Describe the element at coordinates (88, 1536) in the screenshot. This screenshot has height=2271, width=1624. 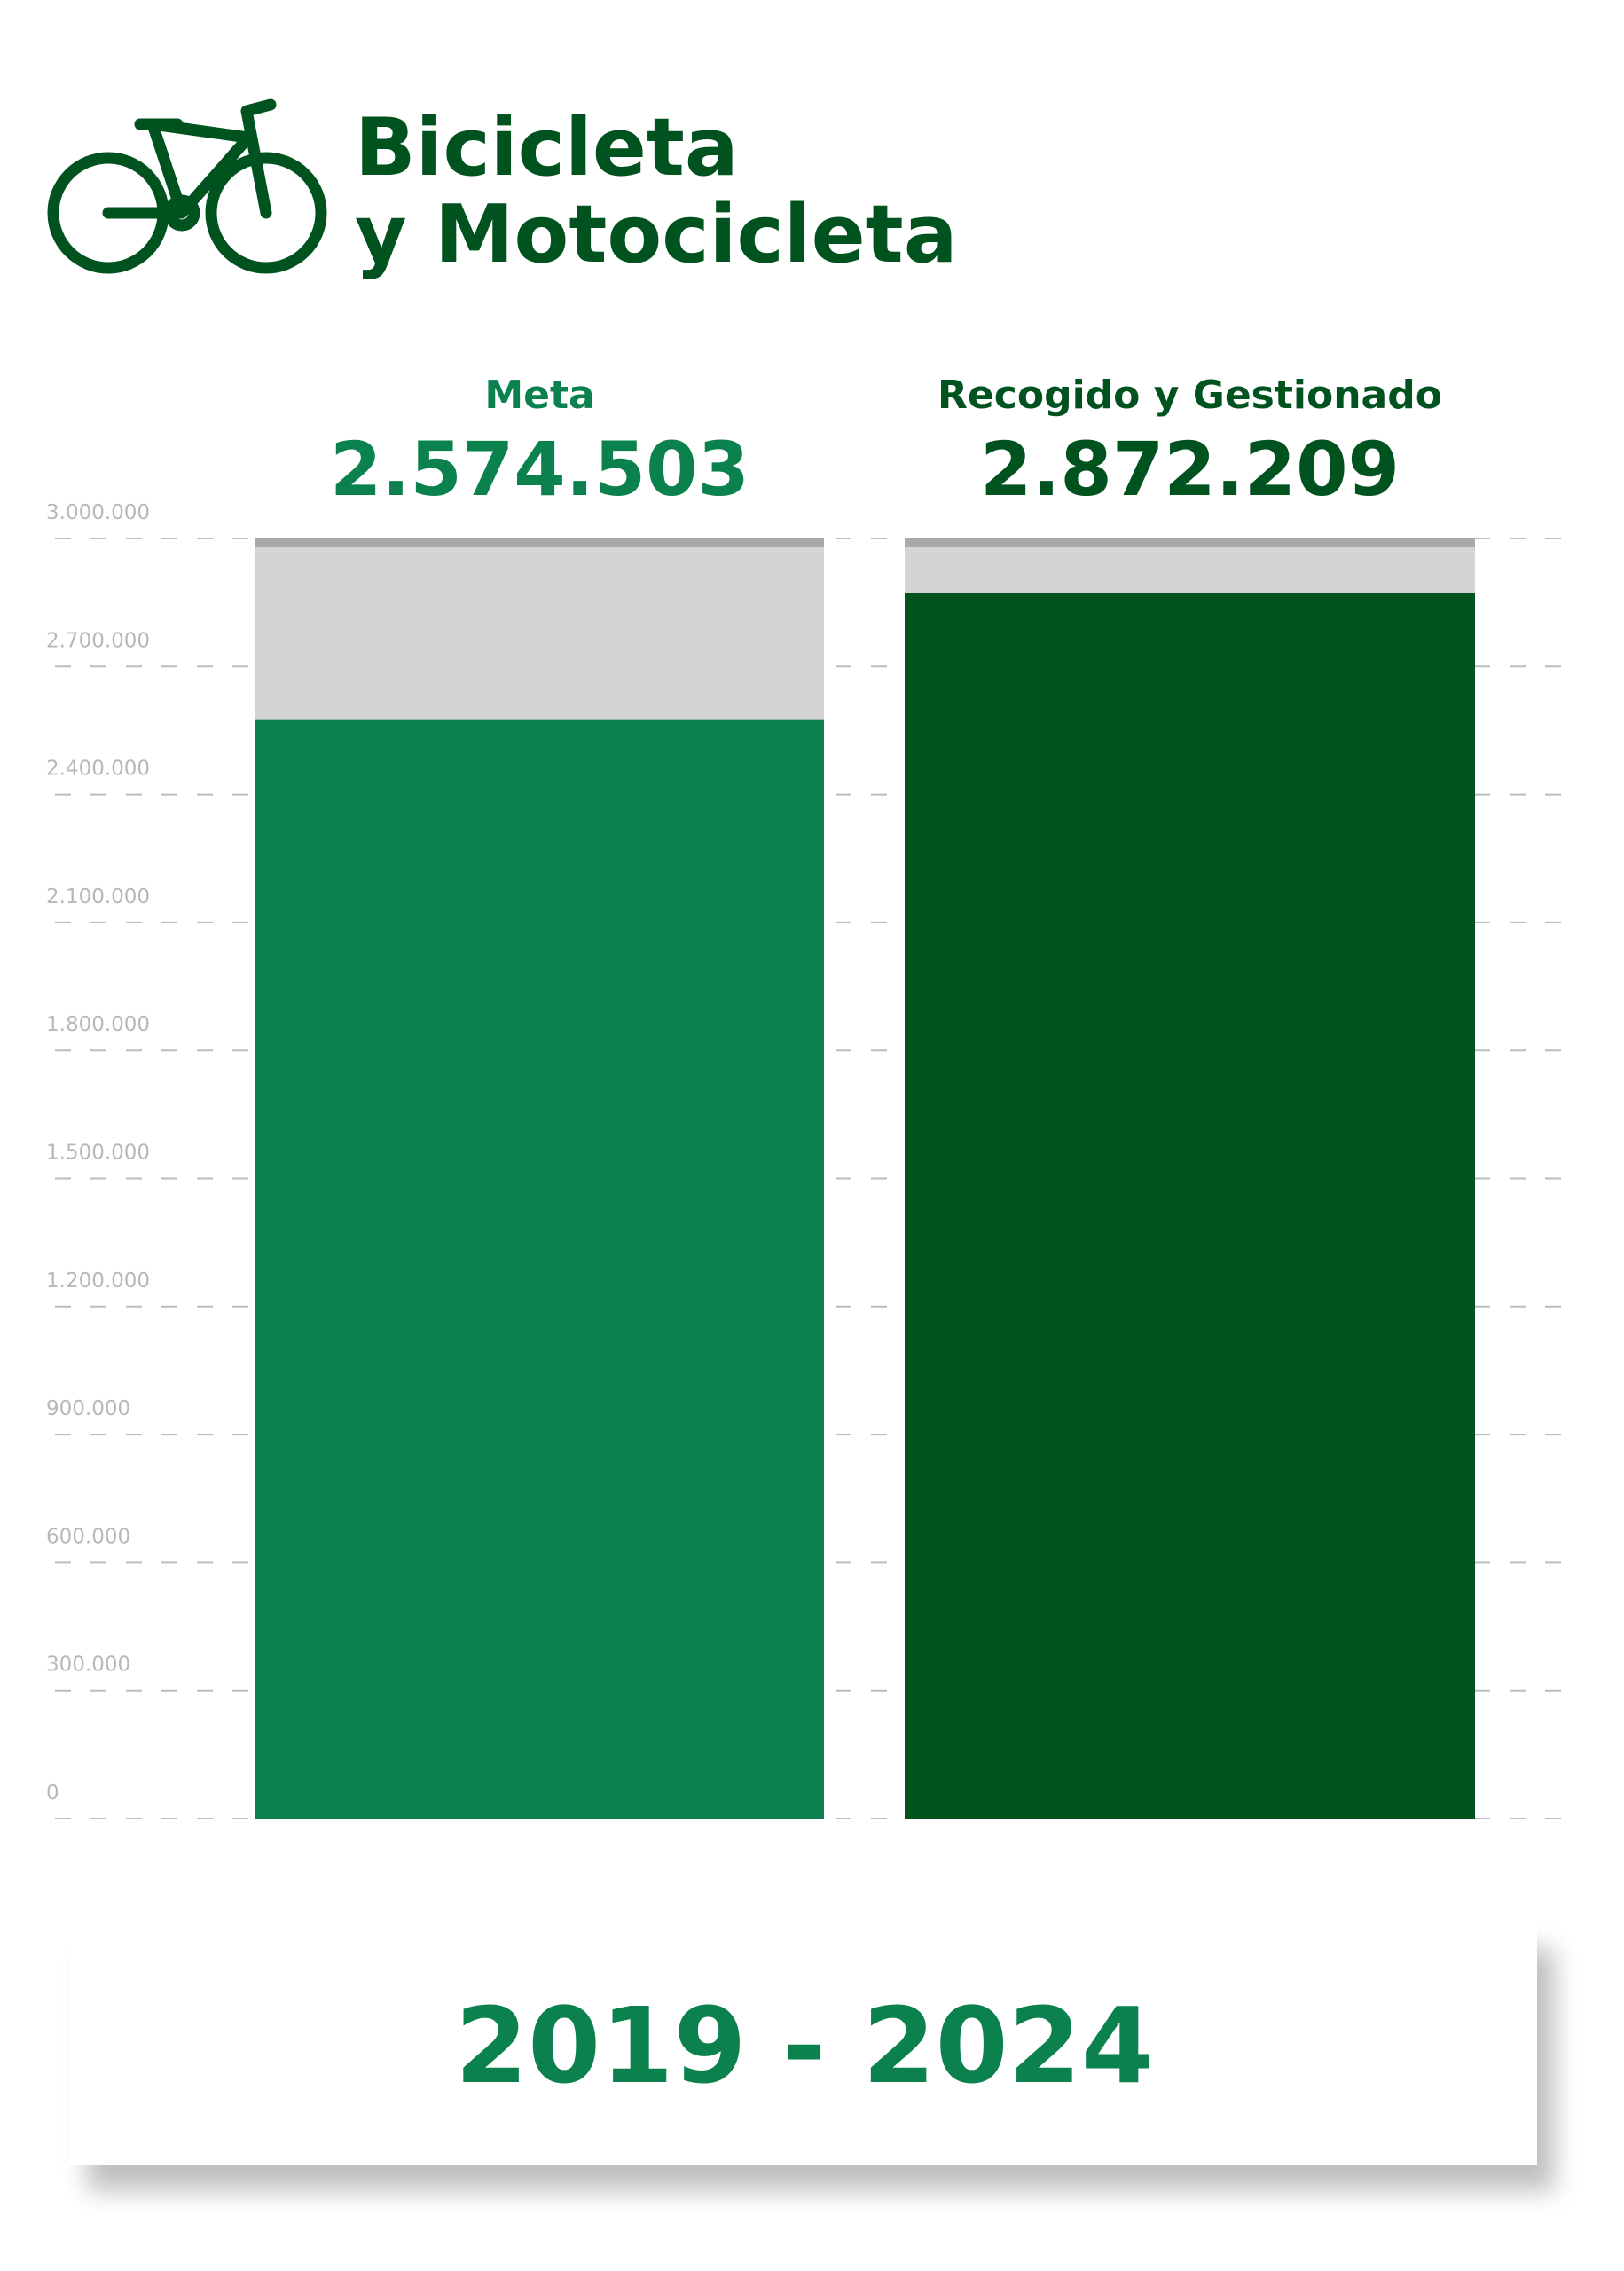
I see `y-tick-label: 600.000` at that location.